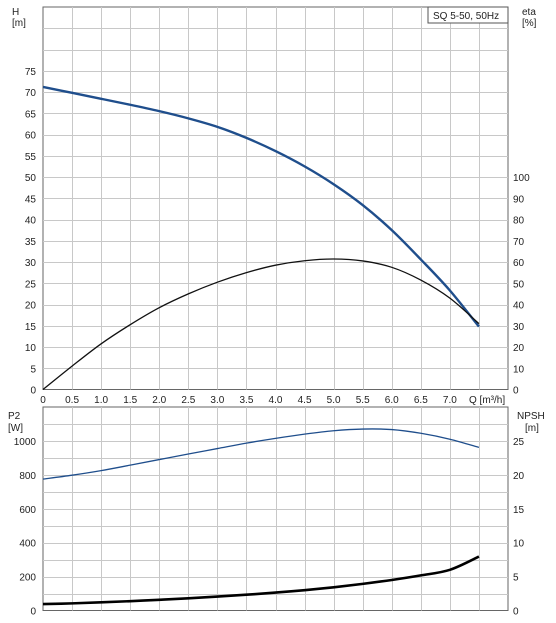 This screenshot has width=556, height=623. I want to click on y-left-tick-label: 0, so click(33, 391).